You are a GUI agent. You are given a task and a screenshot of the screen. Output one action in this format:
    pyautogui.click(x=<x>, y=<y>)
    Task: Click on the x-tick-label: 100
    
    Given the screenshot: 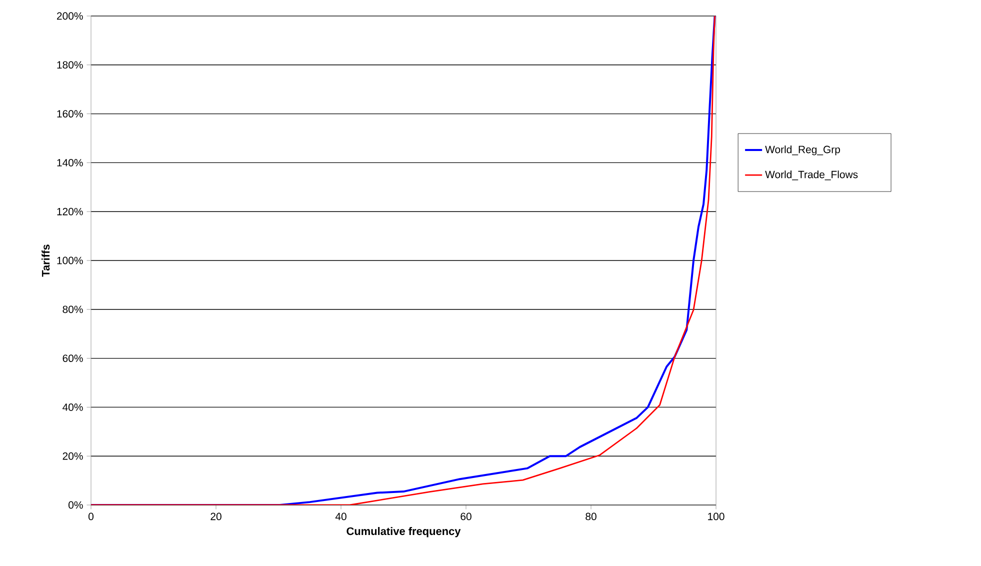 What is the action you would take?
    pyautogui.click(x=716, y=516)
    